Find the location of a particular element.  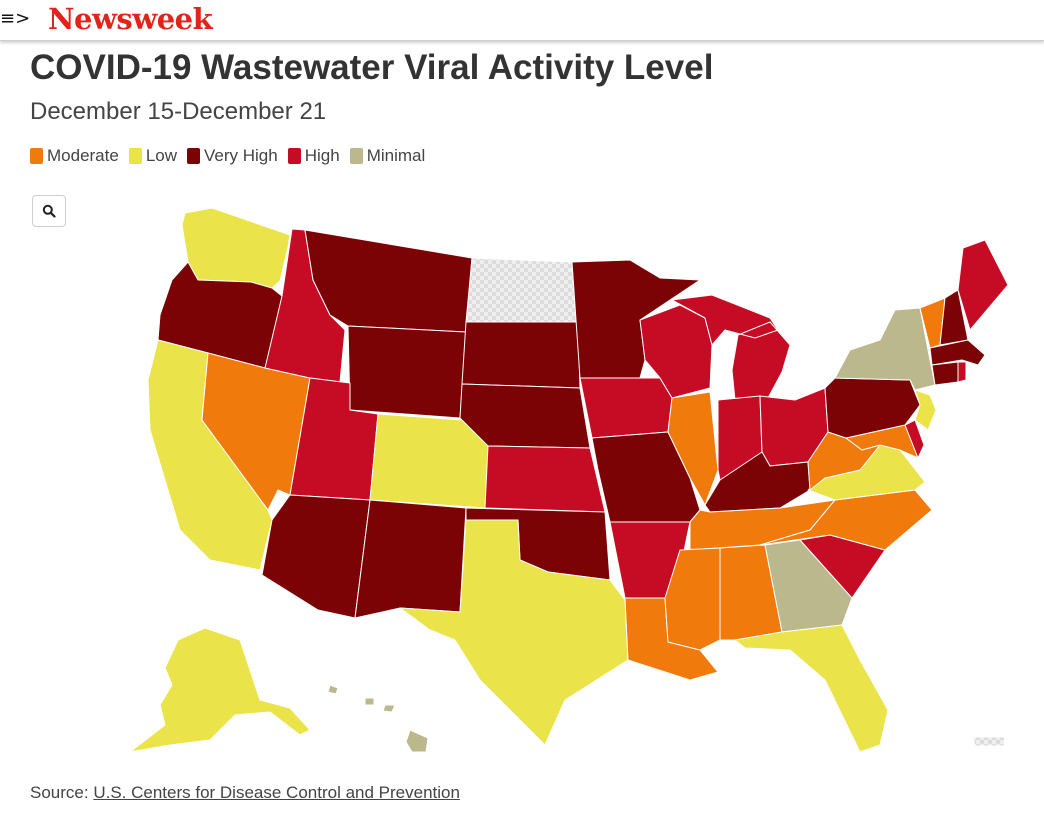

chart-title: COVID-19 Wastewater Viral Activity Level is located at coordinates (372, 67).